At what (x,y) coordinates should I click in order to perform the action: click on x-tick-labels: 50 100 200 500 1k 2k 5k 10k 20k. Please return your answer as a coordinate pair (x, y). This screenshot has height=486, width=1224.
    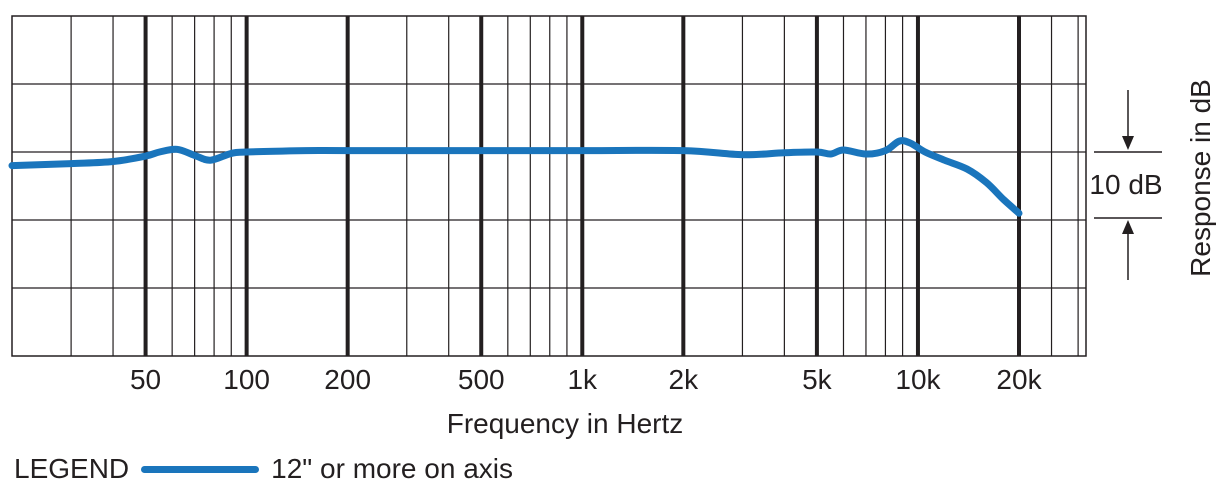
    Looking at the image, I should click on (586, 379).